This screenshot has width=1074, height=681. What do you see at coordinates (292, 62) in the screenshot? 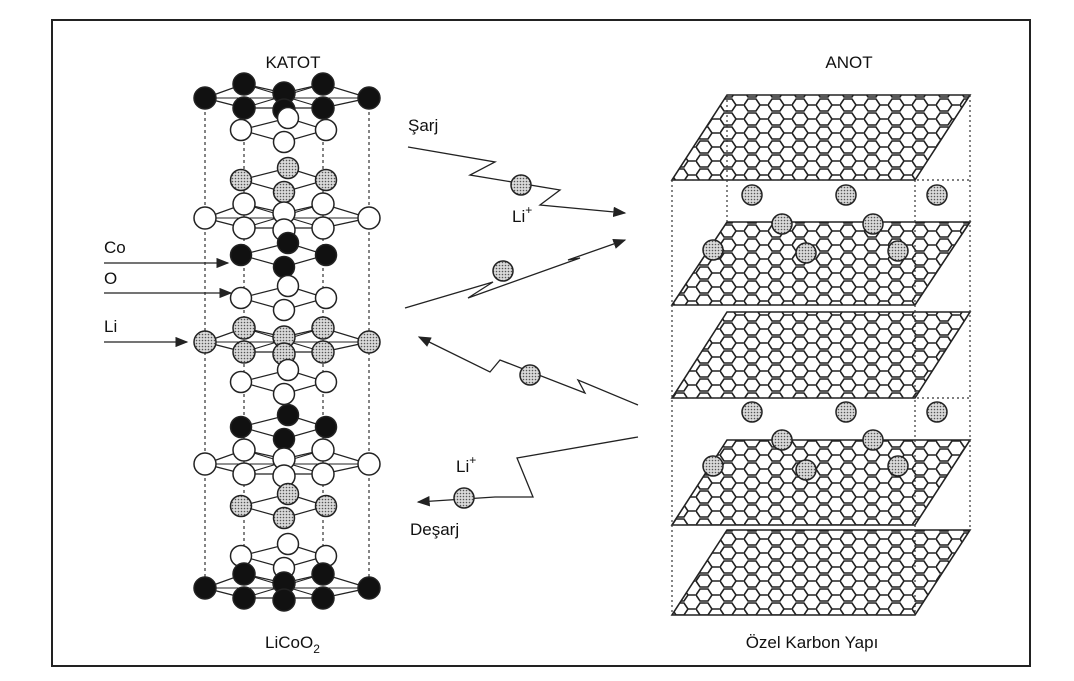
I see `cathode-title: KATOT` at bounding box center [292, 62].